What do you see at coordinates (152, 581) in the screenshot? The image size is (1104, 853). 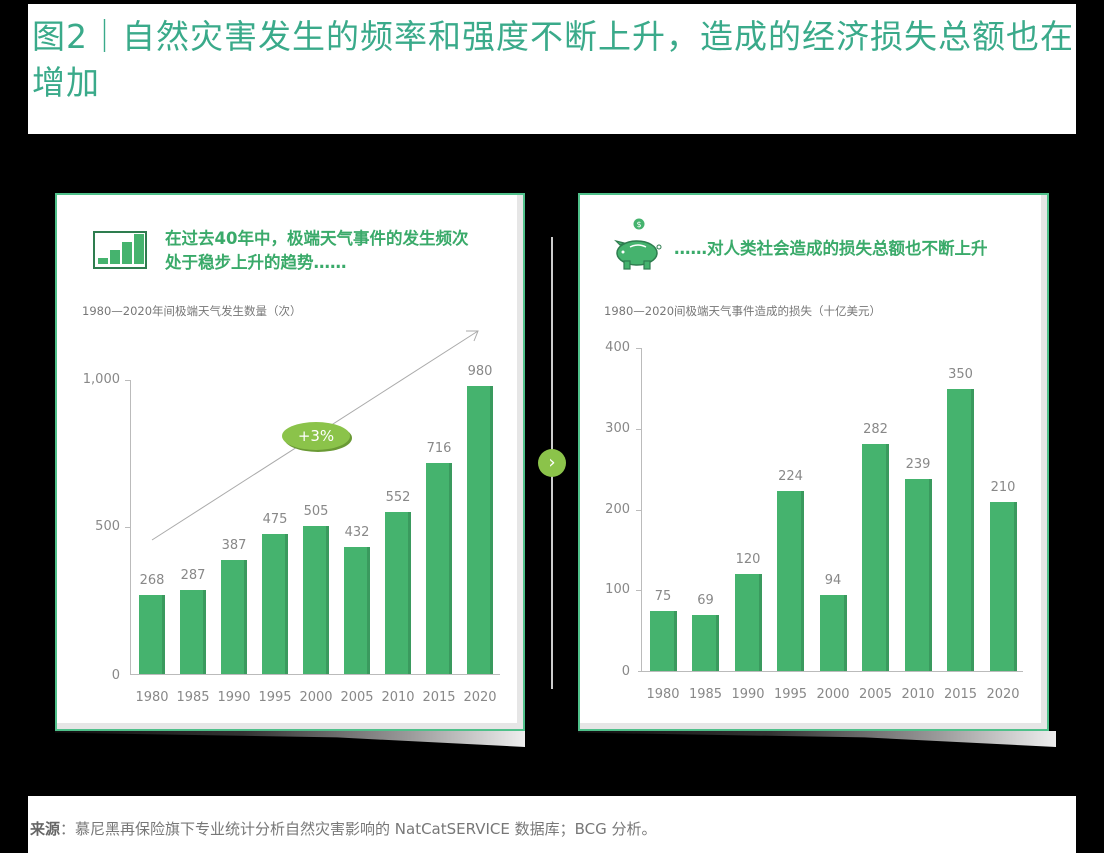 I see `bar-value-label: 268` at bounding box center [152, 581].